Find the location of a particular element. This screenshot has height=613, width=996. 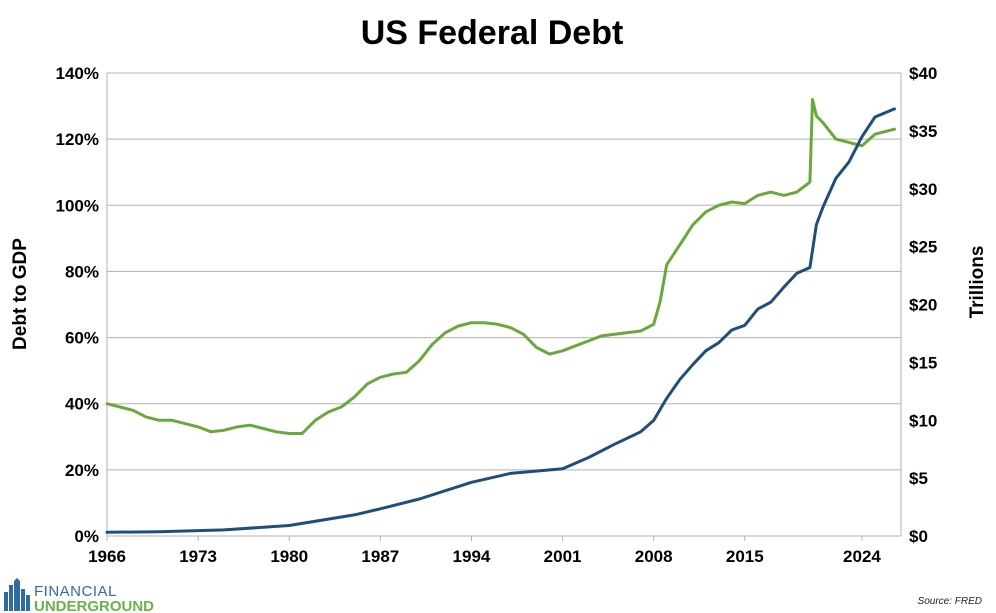

x-tick-label: 2008 is located at coordinates (654, 556).